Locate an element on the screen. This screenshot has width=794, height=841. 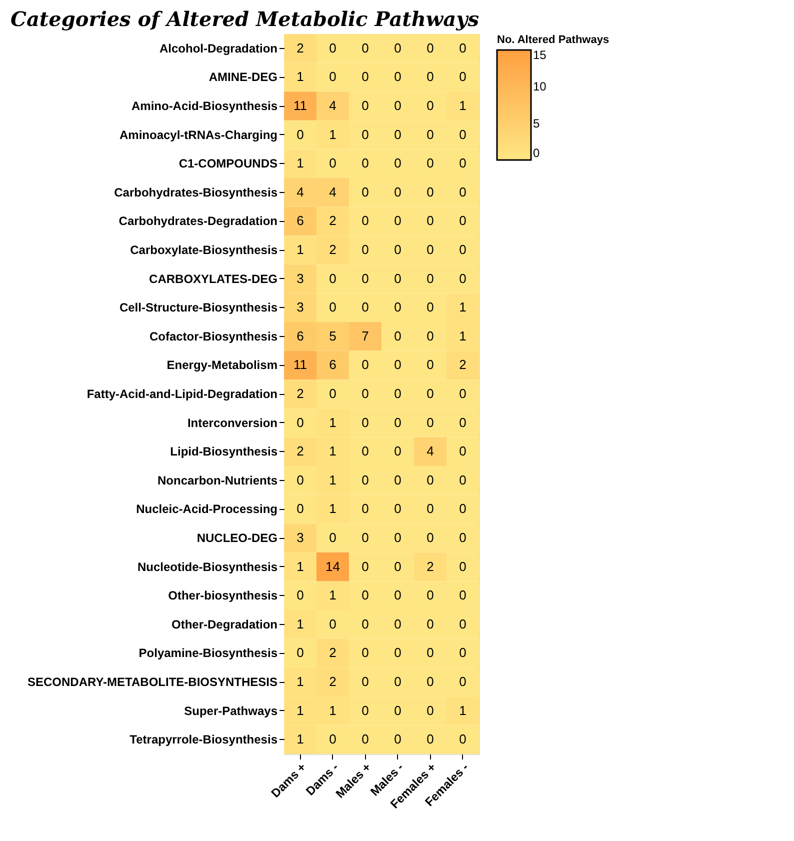
y-tick-label: Interconversion is located at coordinates (232, 423).